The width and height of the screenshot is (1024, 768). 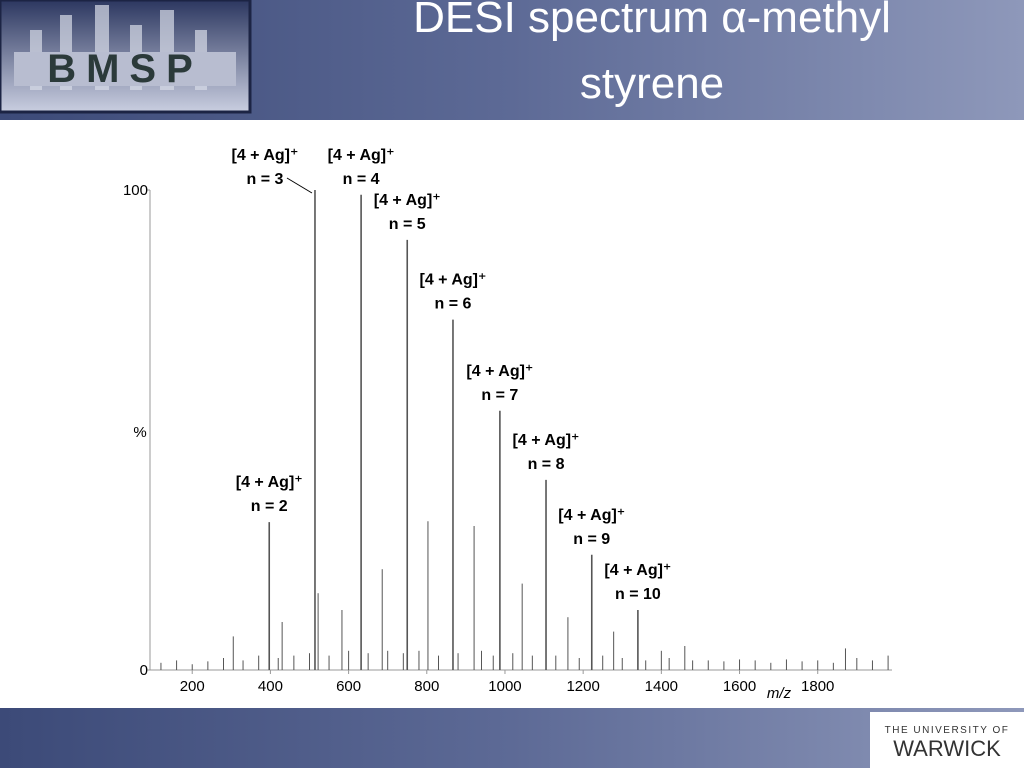 I want to click on x-tick-label: 600, so click(x=348, y=686).